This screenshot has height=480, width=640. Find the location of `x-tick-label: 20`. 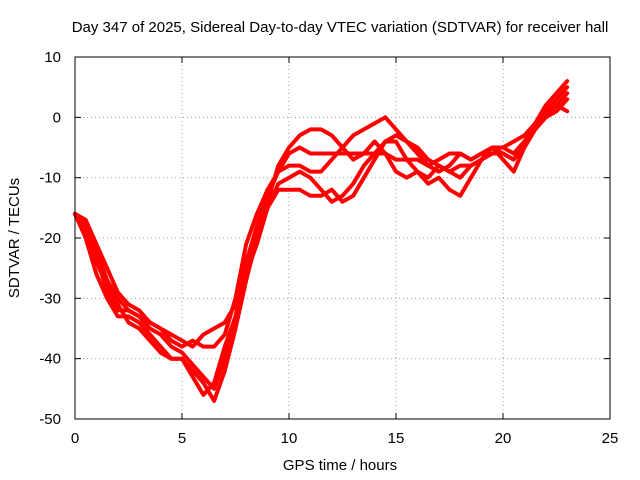

x-tick-label: 20 is located at coordinates (503, 438).